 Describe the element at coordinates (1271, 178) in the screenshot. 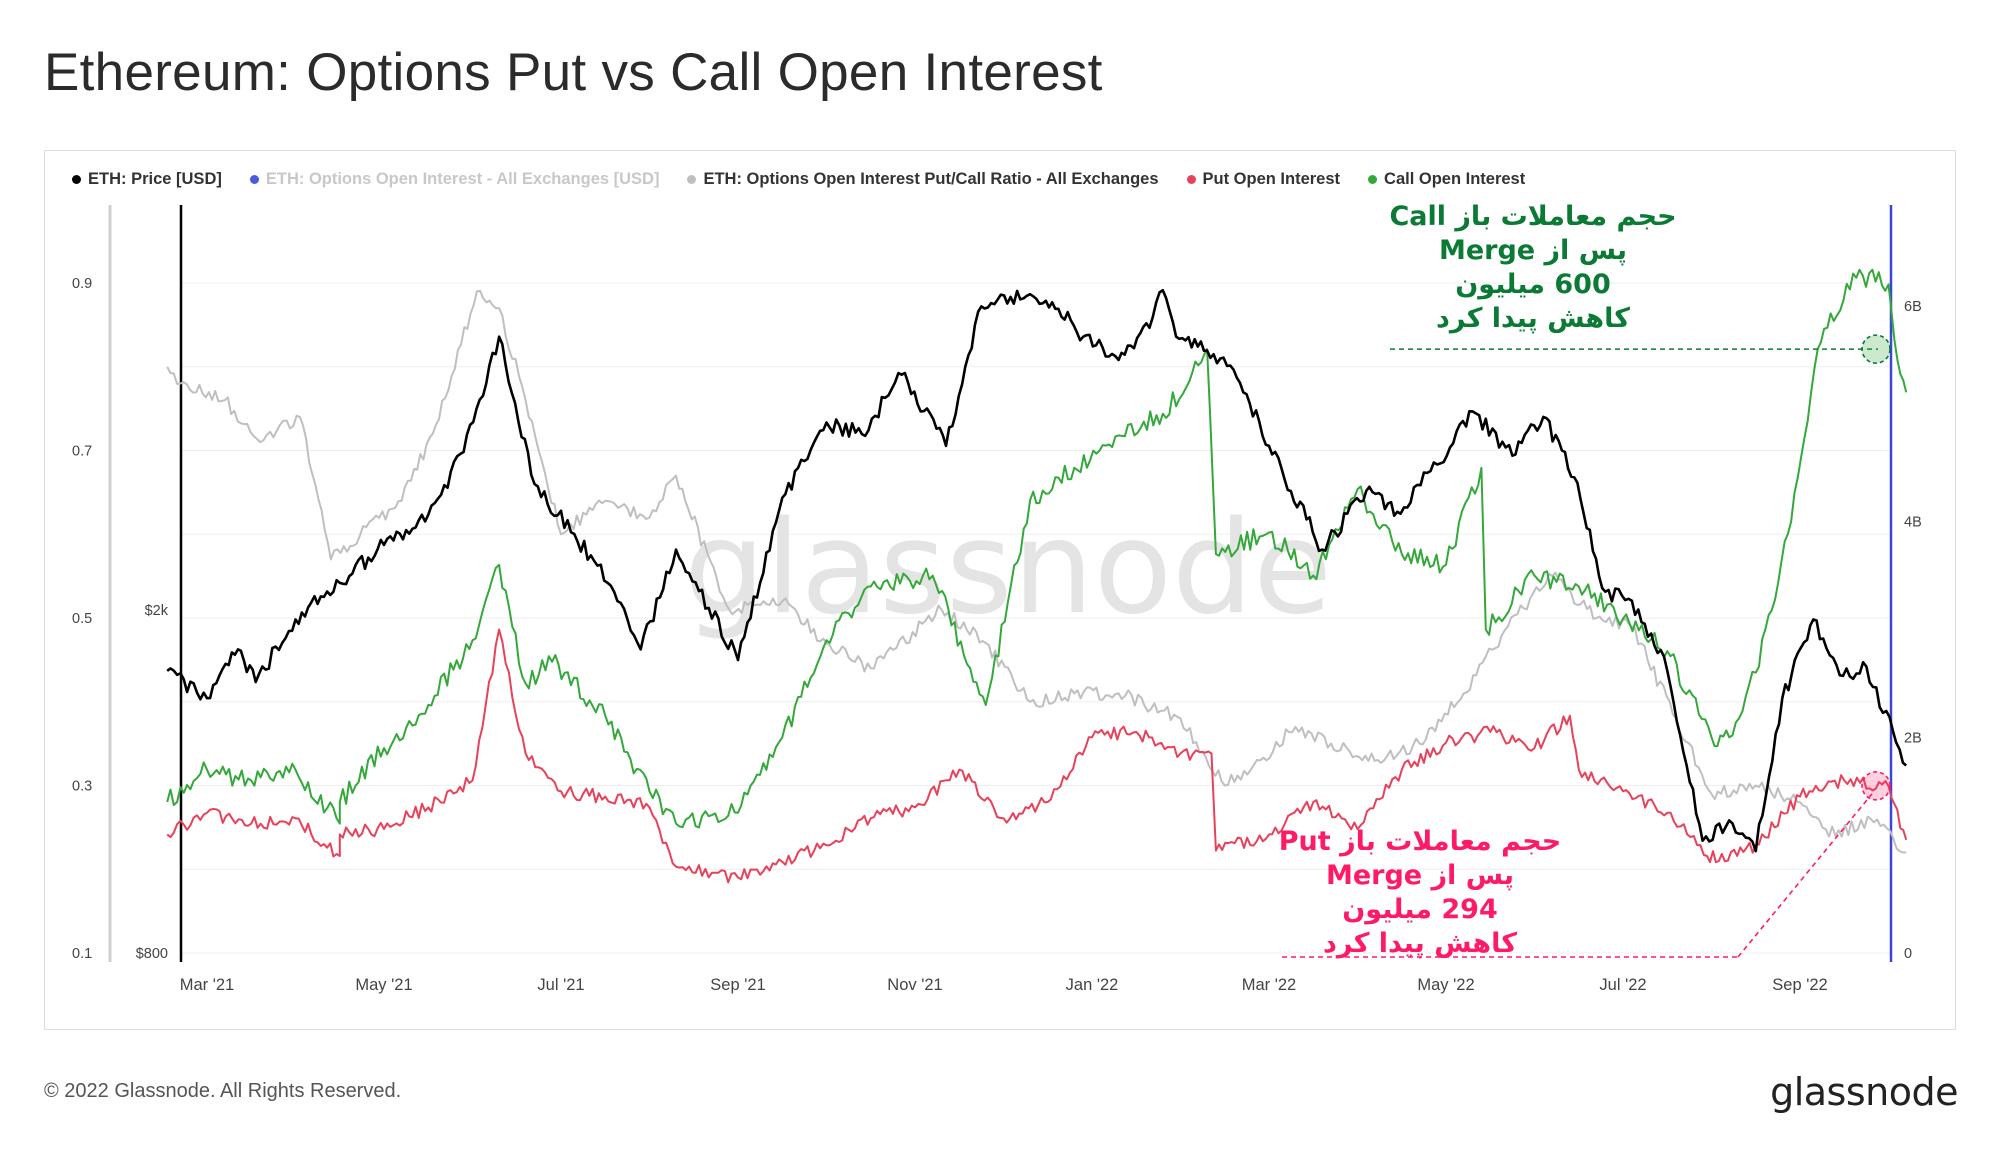

I see `legend-label-put-oi: Put Open Interest` at that location.